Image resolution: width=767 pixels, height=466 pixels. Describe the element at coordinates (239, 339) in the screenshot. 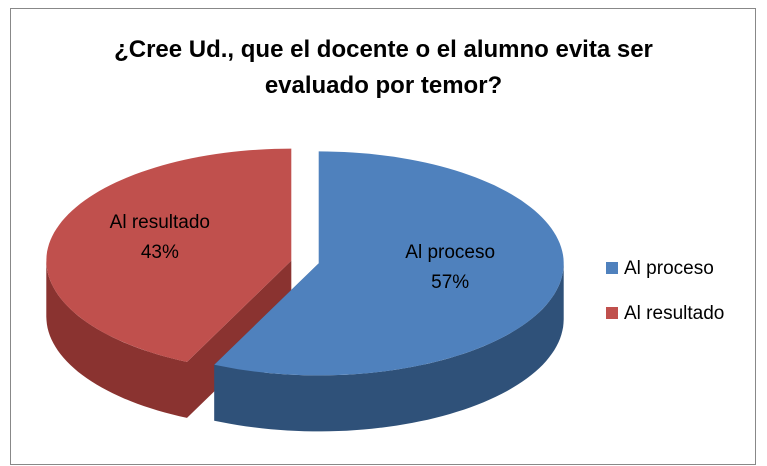

I see `slice-cut-face` at that location.